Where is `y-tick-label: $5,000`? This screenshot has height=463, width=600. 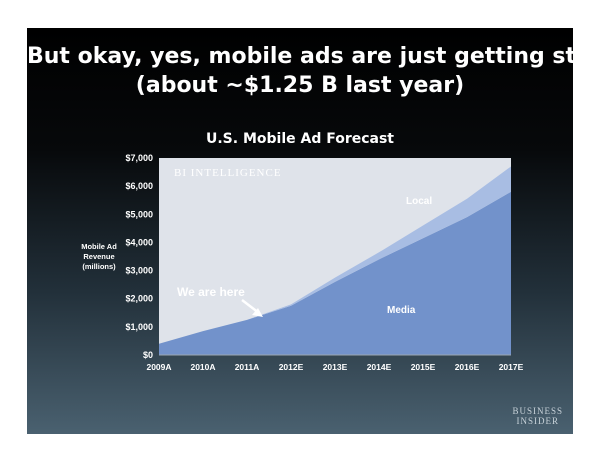
y-tick-label: $5,000 is located at coordinates (139, 214).